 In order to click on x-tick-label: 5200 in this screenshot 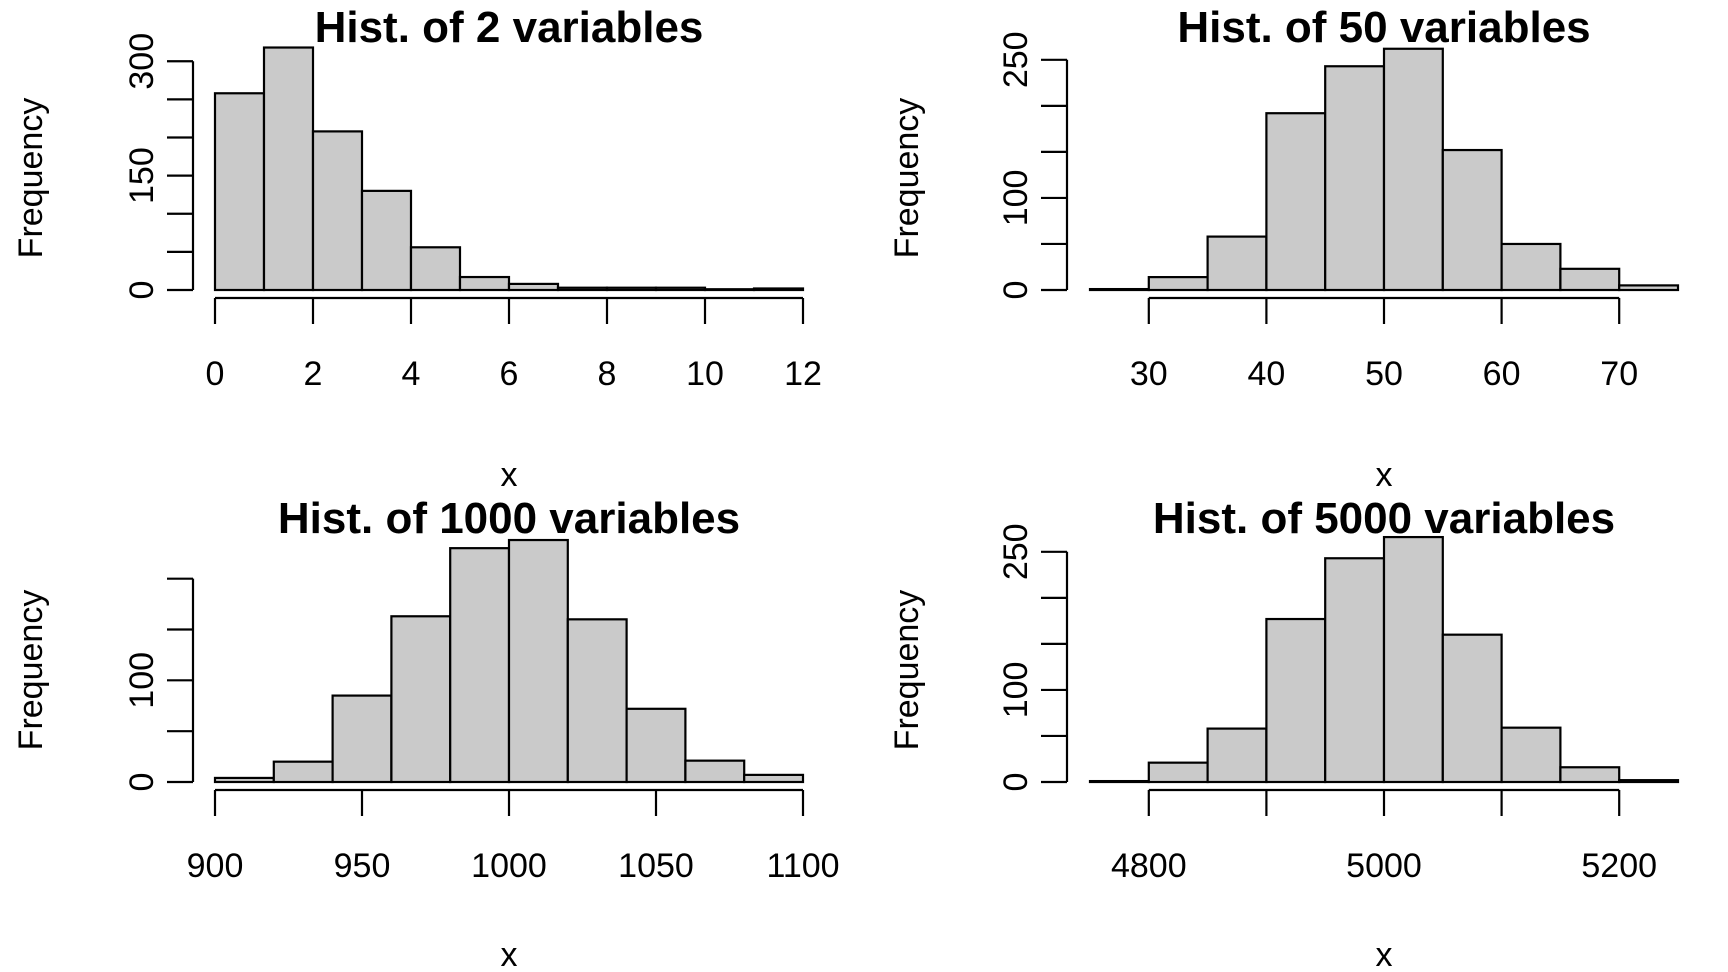, I will do `click(1619, 866)`.